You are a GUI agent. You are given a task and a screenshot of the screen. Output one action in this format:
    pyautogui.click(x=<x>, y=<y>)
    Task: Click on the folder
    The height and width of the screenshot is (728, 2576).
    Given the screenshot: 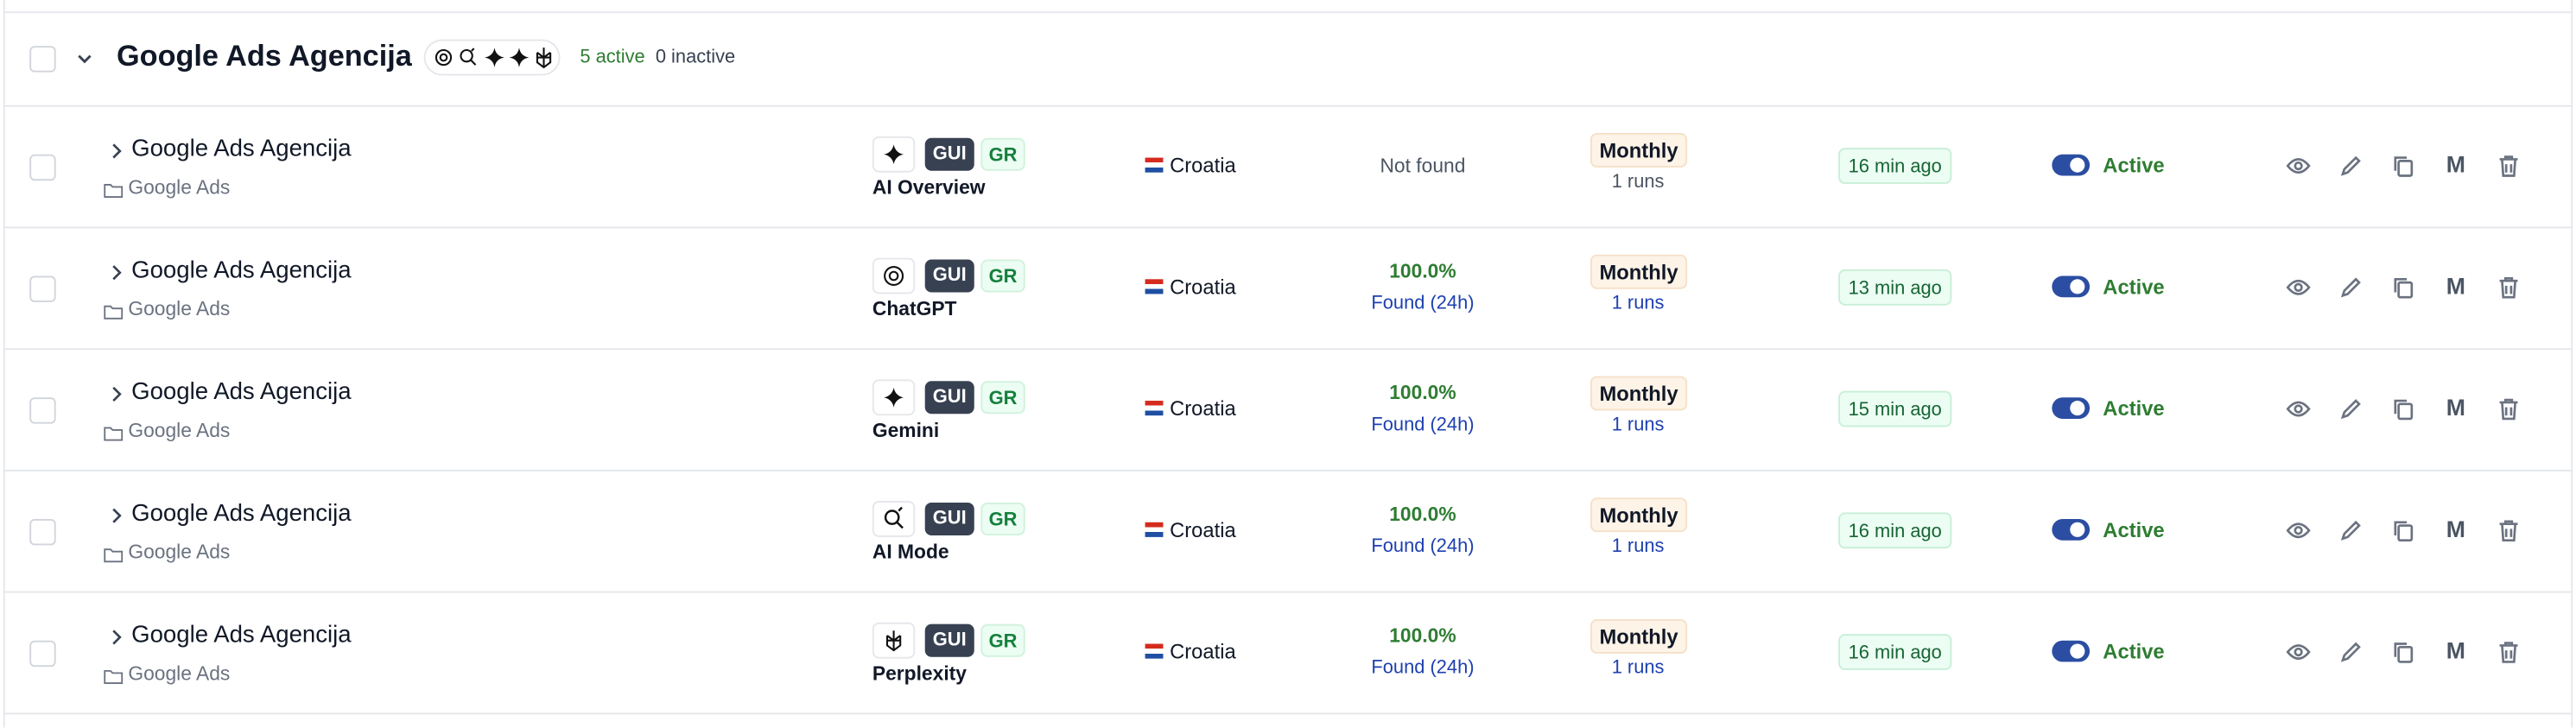 What is the action you would take?
    pyautogui.click(x=114, y=192)
    